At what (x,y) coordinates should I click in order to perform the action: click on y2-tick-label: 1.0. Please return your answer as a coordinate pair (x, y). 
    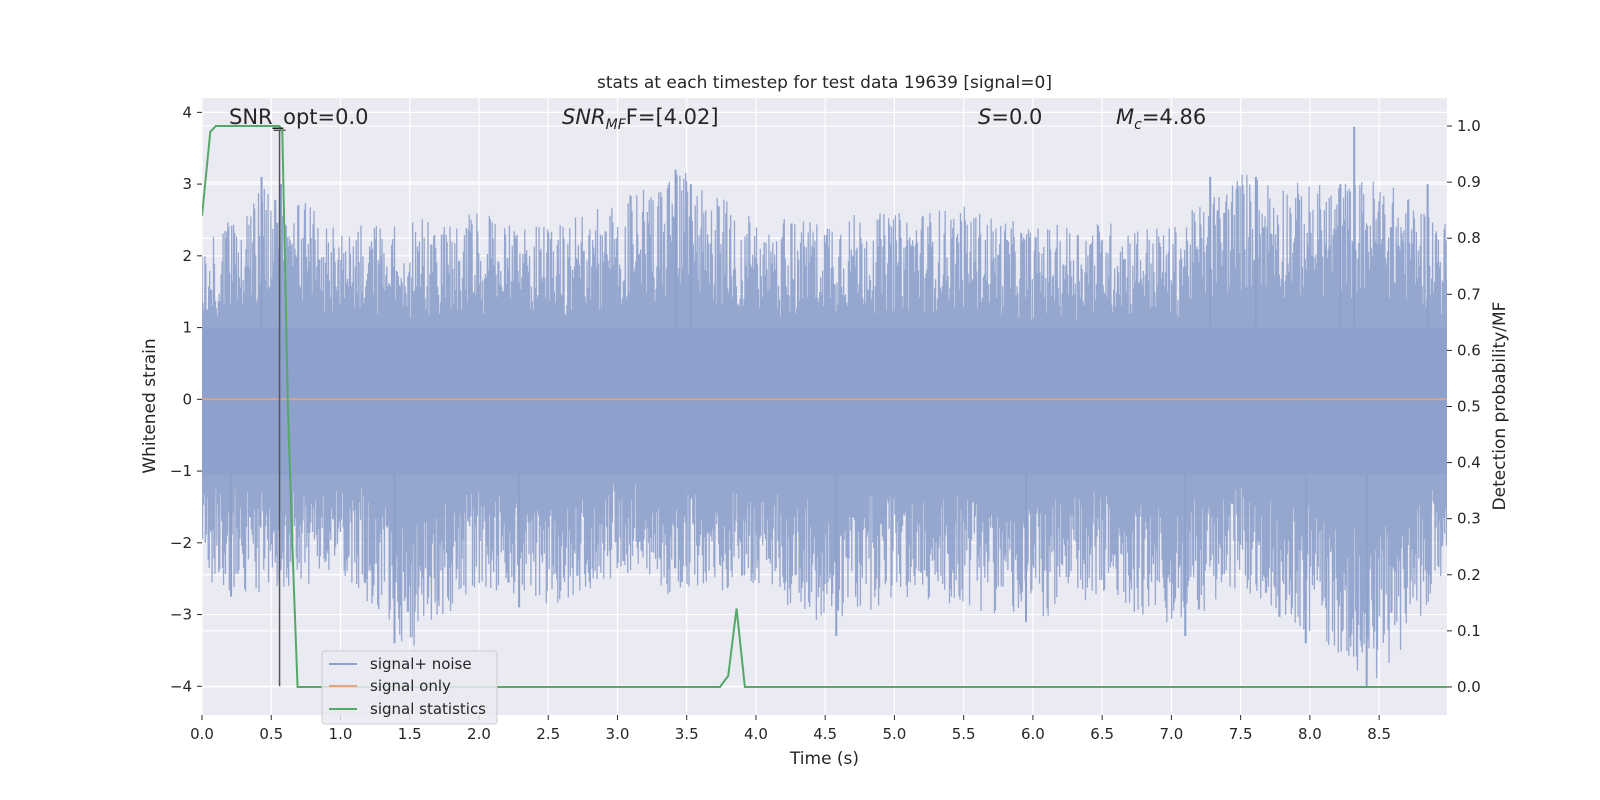
    Looking at the image, I should click on (1469, 126).